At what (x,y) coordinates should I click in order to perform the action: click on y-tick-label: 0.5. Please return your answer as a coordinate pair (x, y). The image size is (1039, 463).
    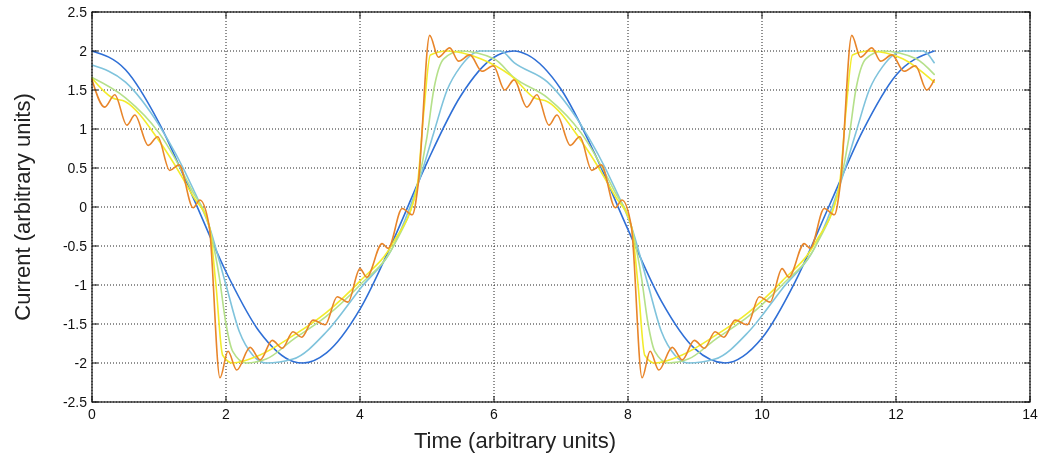
    Looking at the image, I should click on (77, 167).